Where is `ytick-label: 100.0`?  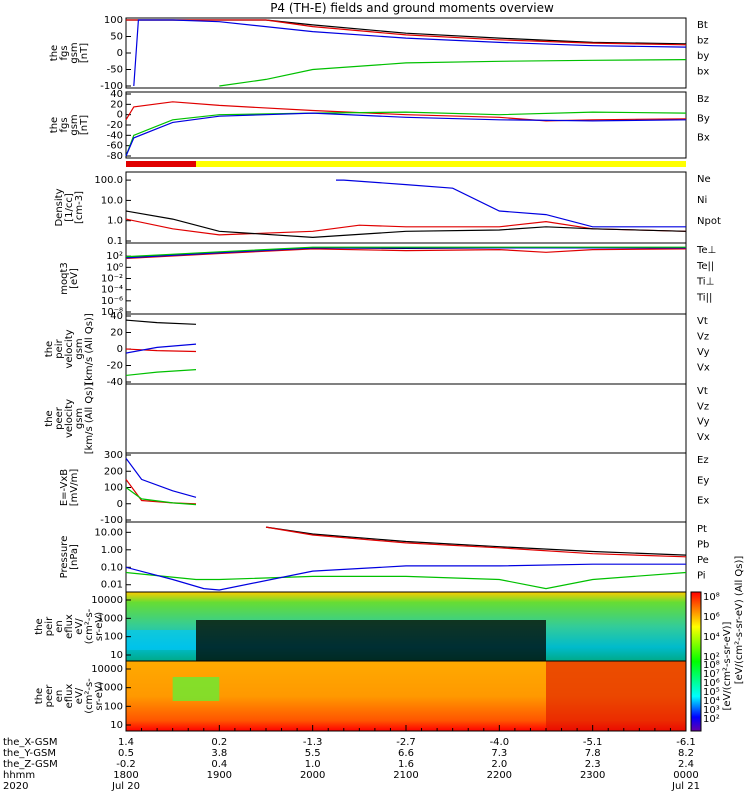 ytick-label: 100.0 is located at coordinates (108, 180).